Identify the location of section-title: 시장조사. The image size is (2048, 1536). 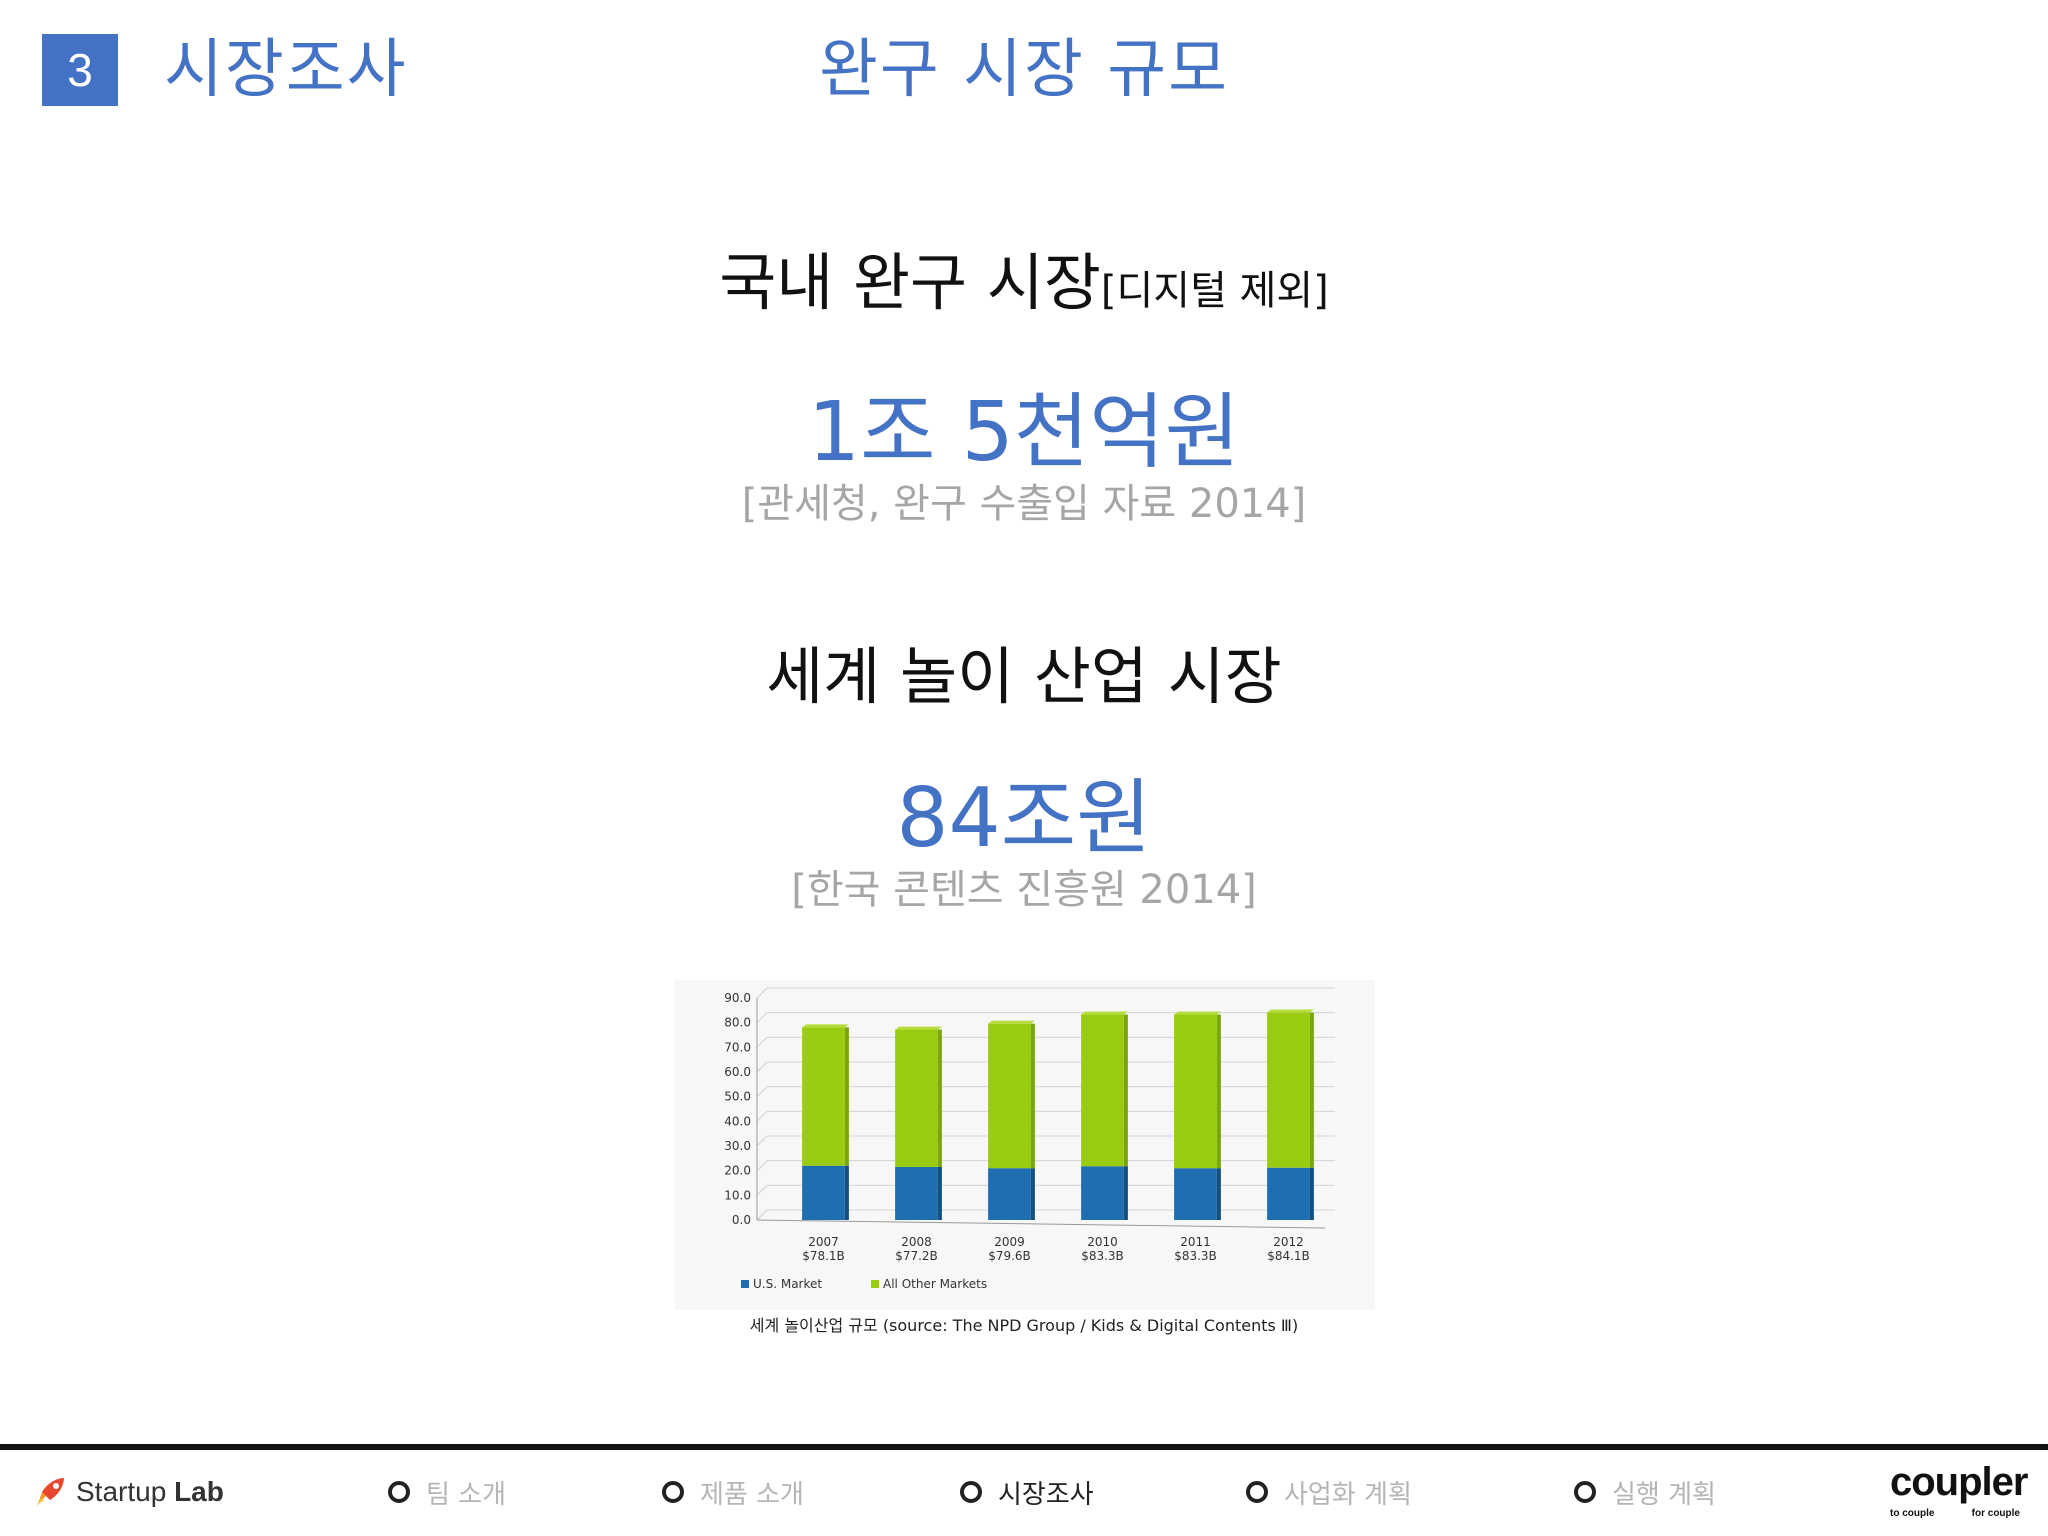
(286, 70).